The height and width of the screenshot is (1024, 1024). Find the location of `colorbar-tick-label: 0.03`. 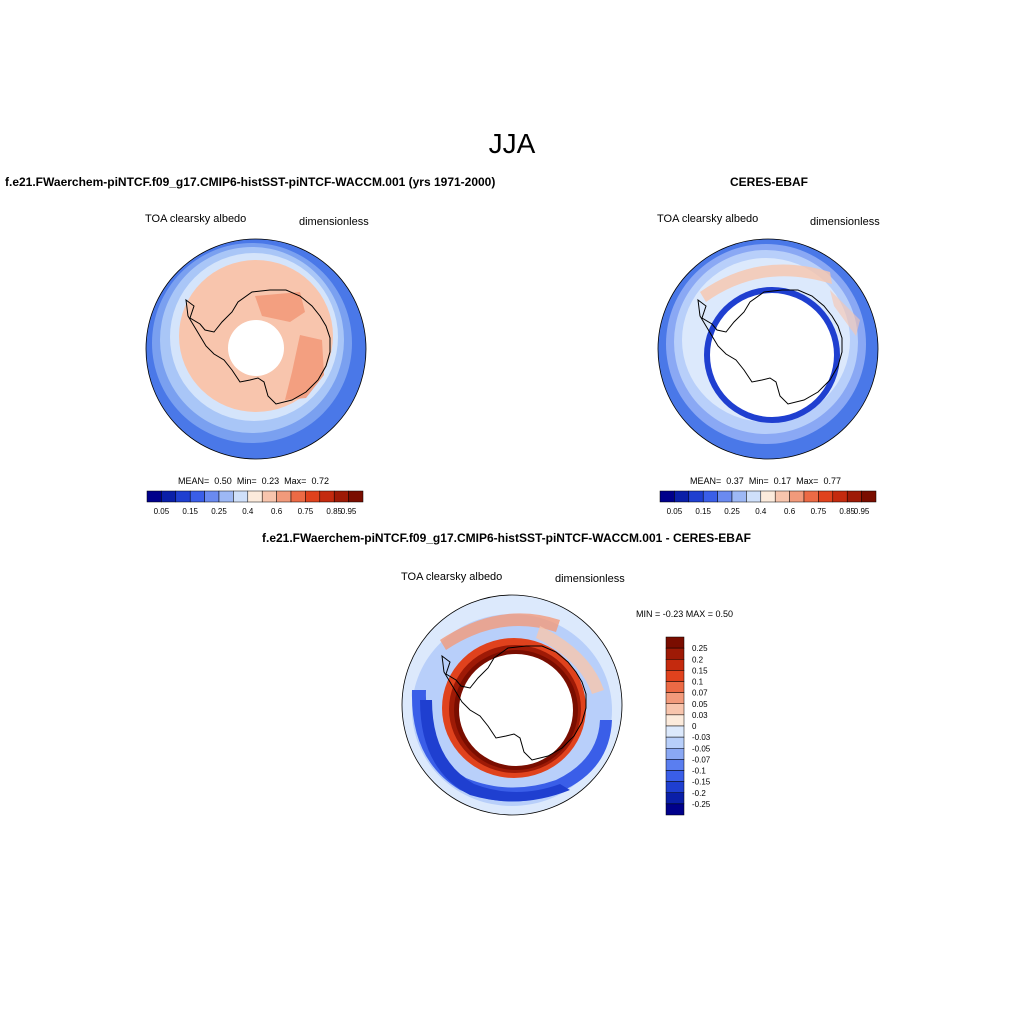

colorbar-tick-label: 0.03 is located at coordinates (700, 715).